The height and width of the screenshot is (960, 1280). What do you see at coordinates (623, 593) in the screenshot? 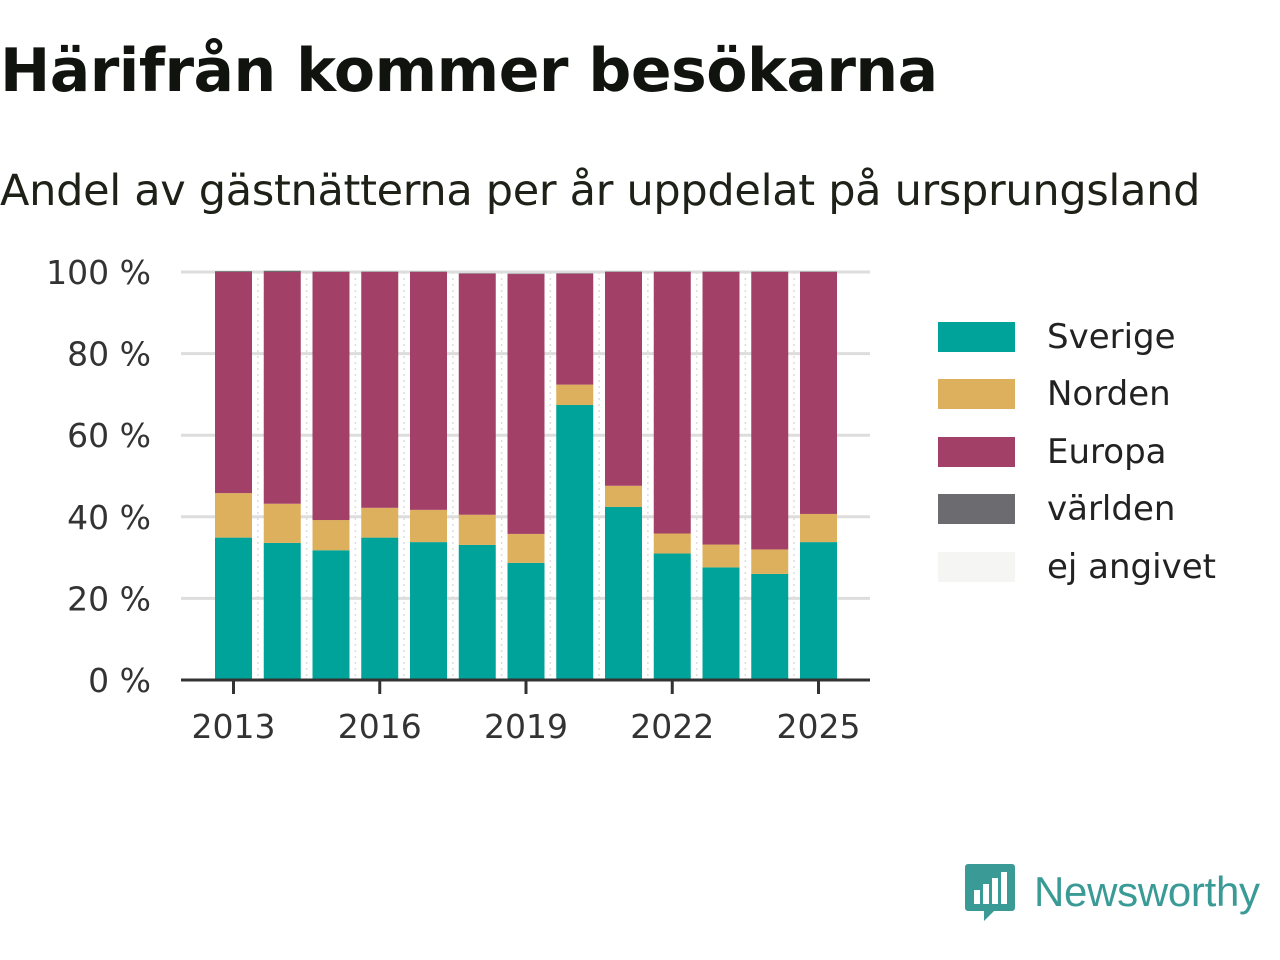
I see `bar-segment-sverige-2021` at bounding box center [623, 593].